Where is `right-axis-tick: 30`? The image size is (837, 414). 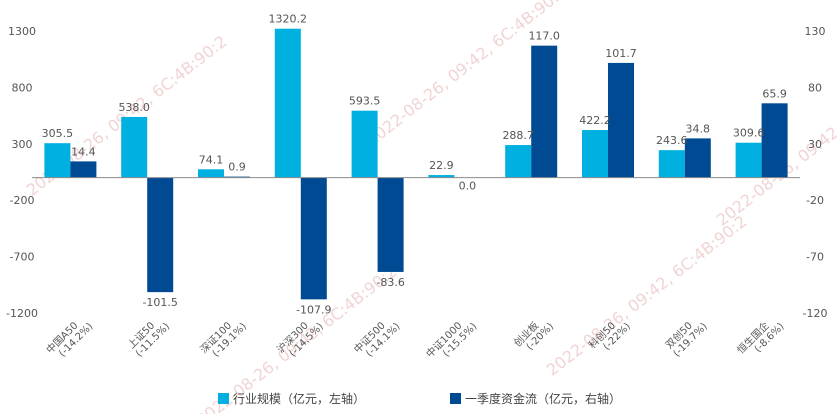
right-axis-tick: 30 is located at coordinates (815, 144).